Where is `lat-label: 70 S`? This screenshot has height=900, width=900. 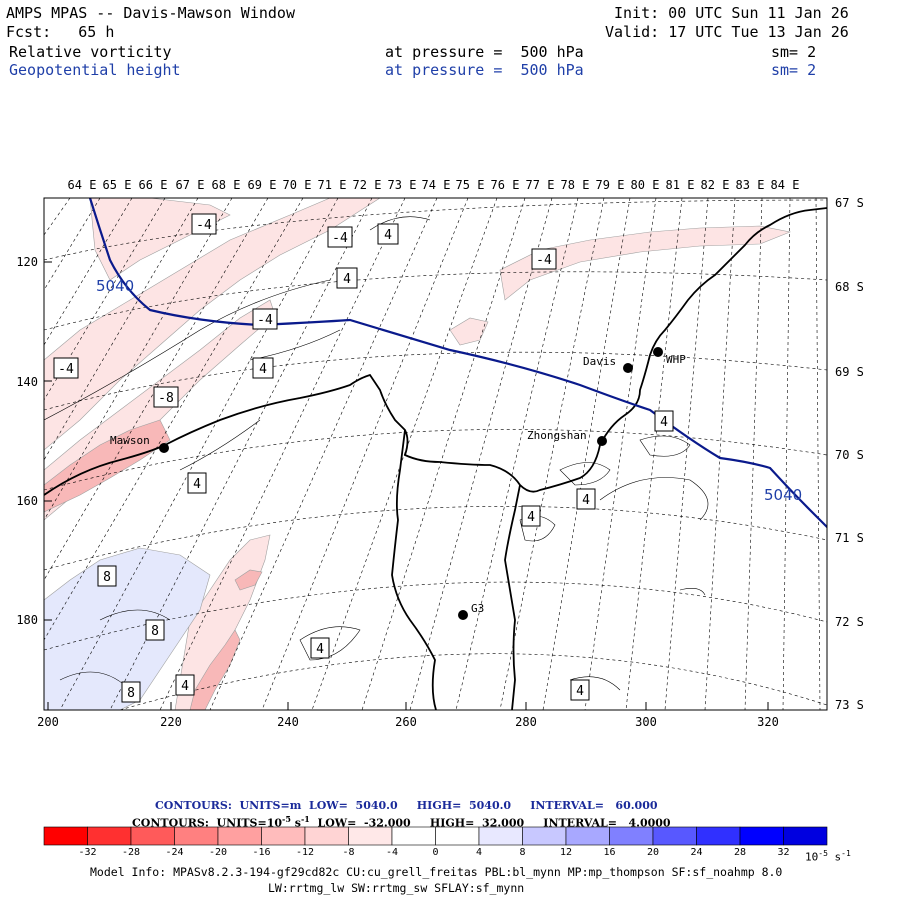 lat-label: 70 S is located at coordinates (849, 455).